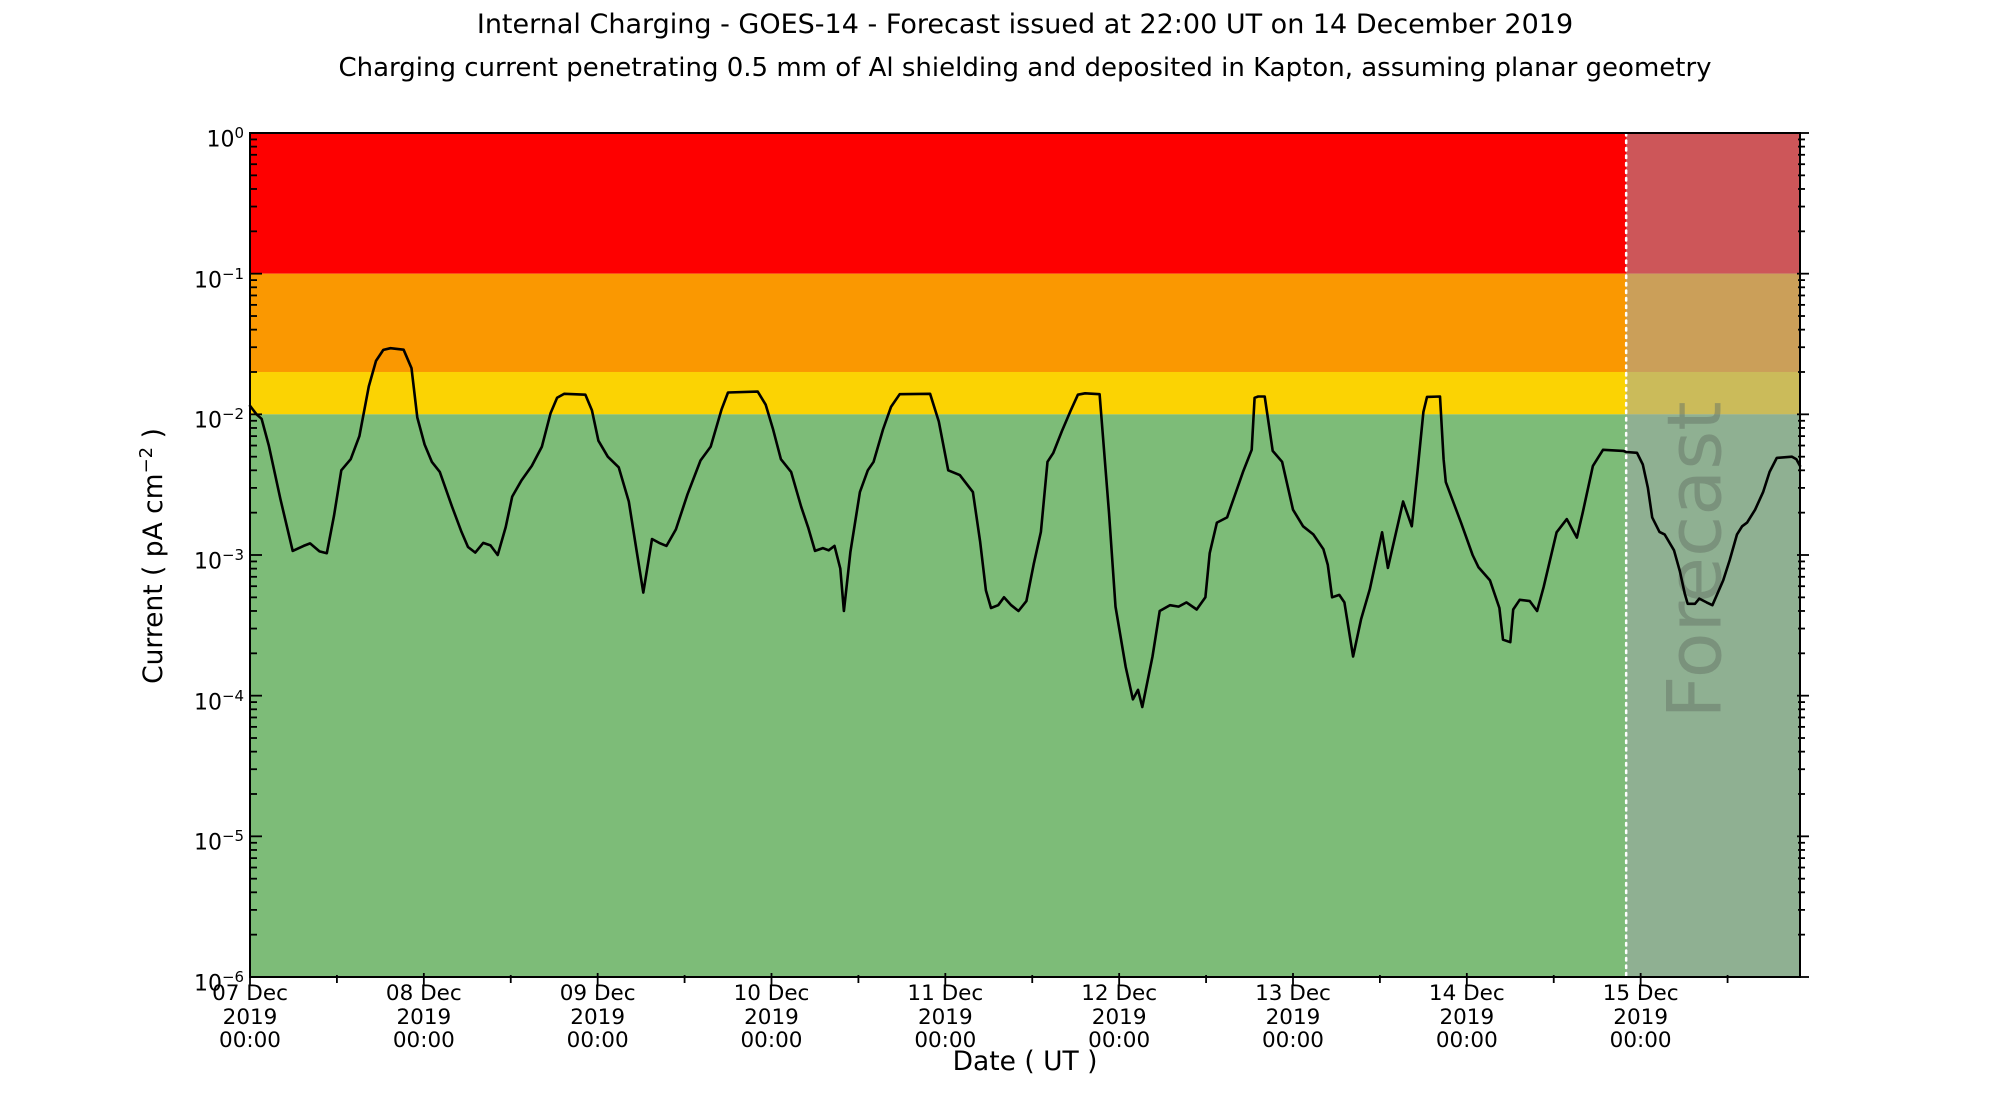 The width and height of the screenshot is (2000, 1100). I want to click on y-tick-label: 10⁻⁵, so click(218, 841).